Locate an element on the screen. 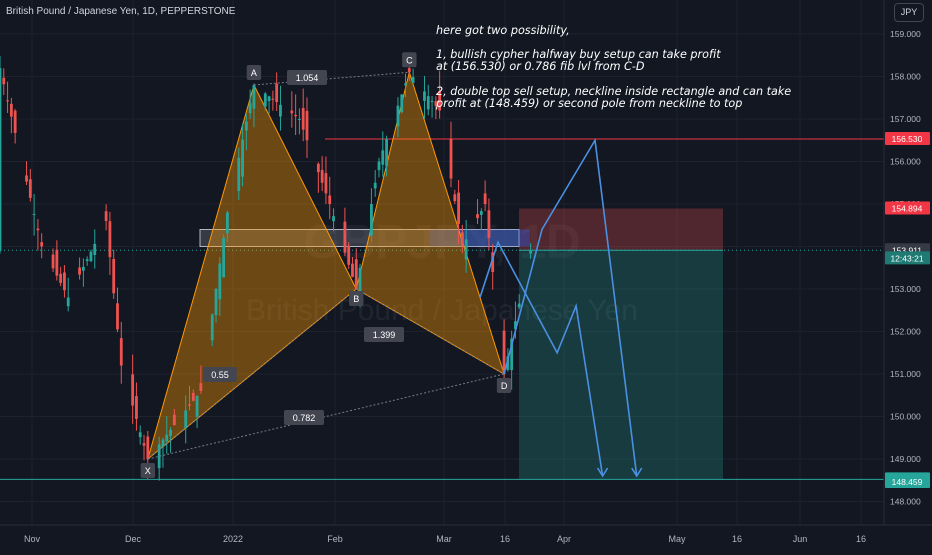 This screenshot has height=555, width=932. currency-button: JPY is located at coordinates (909, 12).